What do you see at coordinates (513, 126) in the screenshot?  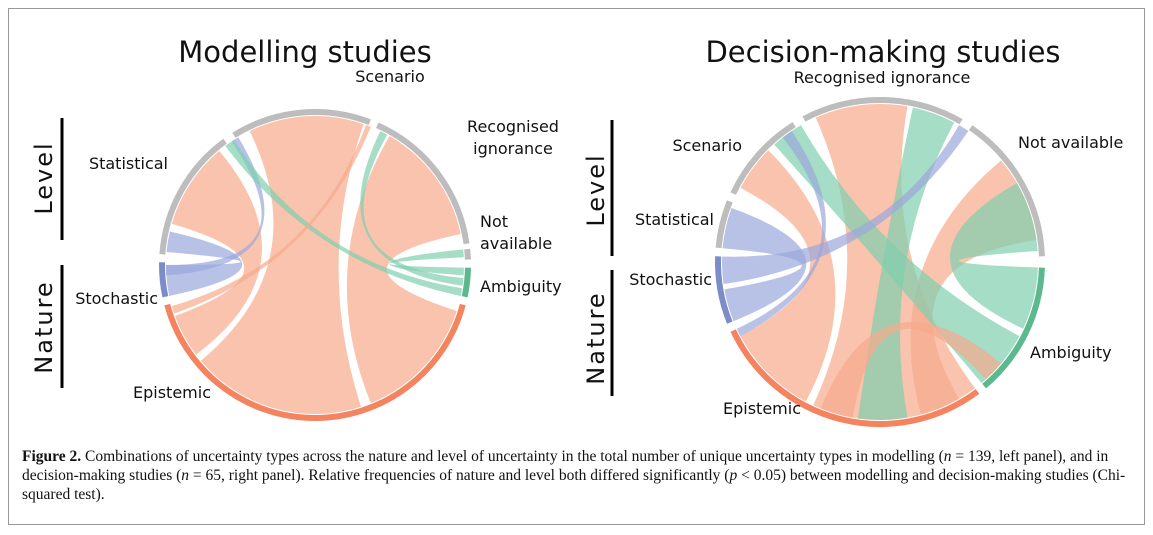 I see `segment-label: Recognised` at bounding box center [513, 126].